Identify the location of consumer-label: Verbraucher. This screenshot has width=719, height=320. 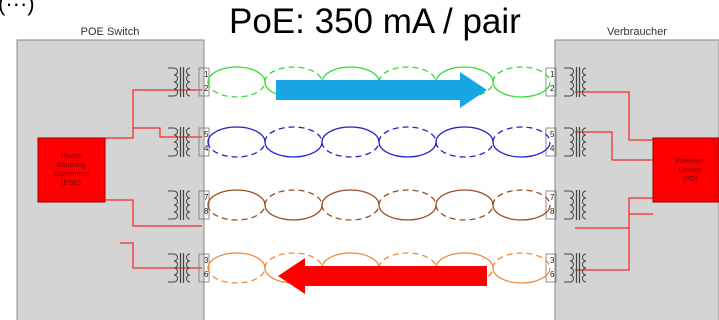
(637, 32).